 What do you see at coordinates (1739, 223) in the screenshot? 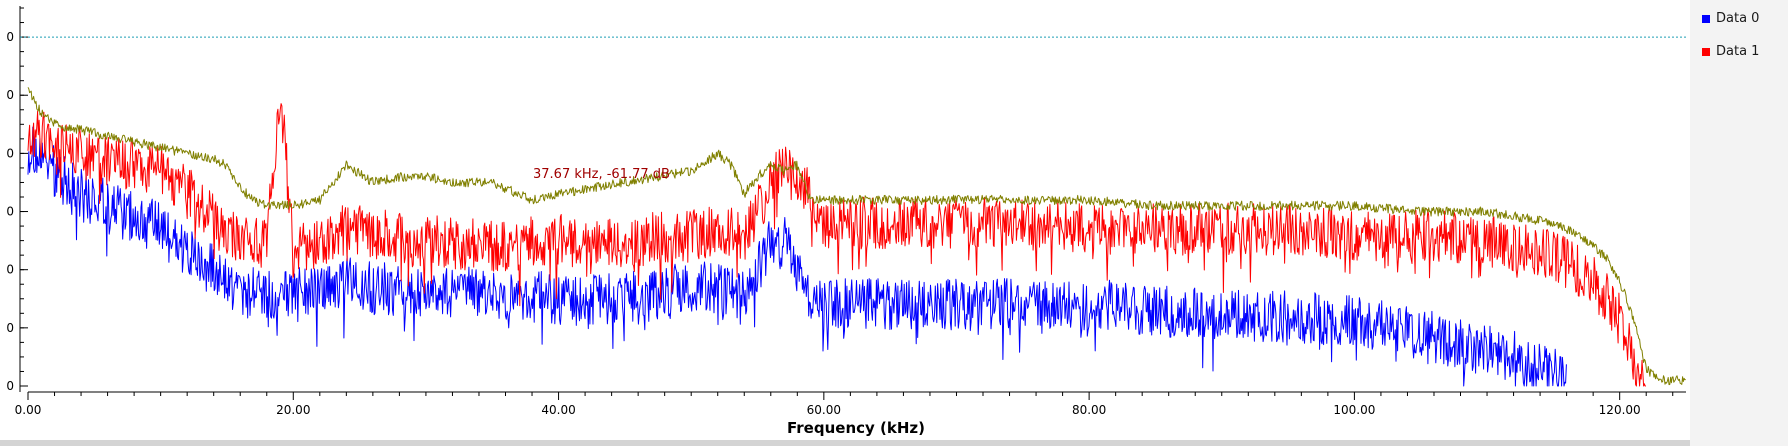
I see `legend: Data 0 Data 1` at bounding box center [1739, 223].